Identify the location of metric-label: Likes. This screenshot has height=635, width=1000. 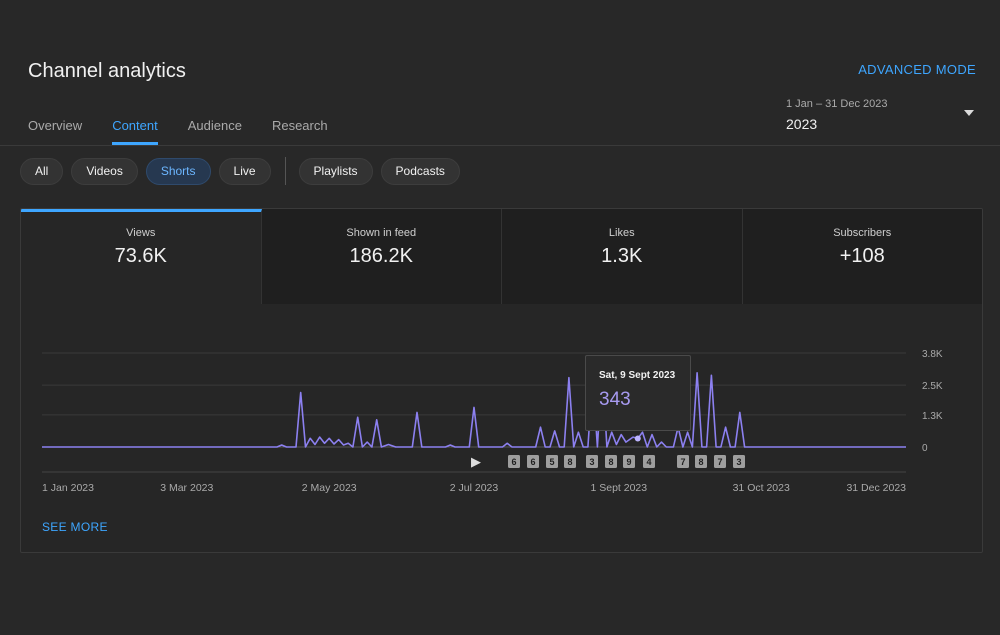
(621, 233).